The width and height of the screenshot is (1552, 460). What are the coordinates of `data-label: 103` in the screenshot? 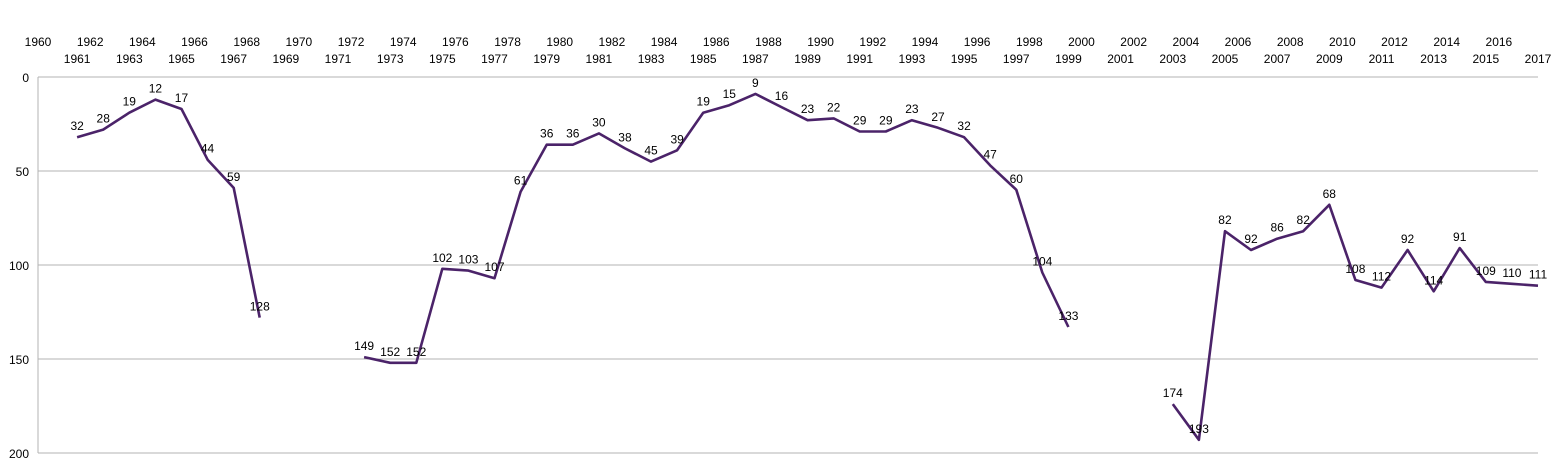 It's located at (468, 260).